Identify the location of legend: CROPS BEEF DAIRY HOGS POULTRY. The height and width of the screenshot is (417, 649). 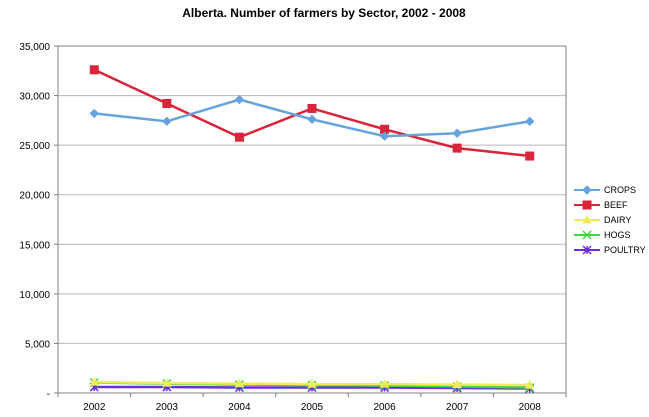
(610, 220).